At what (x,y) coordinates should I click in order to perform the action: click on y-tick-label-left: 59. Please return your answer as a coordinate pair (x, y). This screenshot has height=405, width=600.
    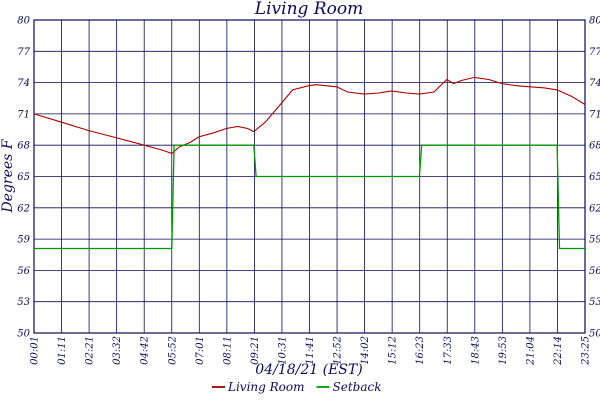
    Looking at the image, I should click on (23, 240).